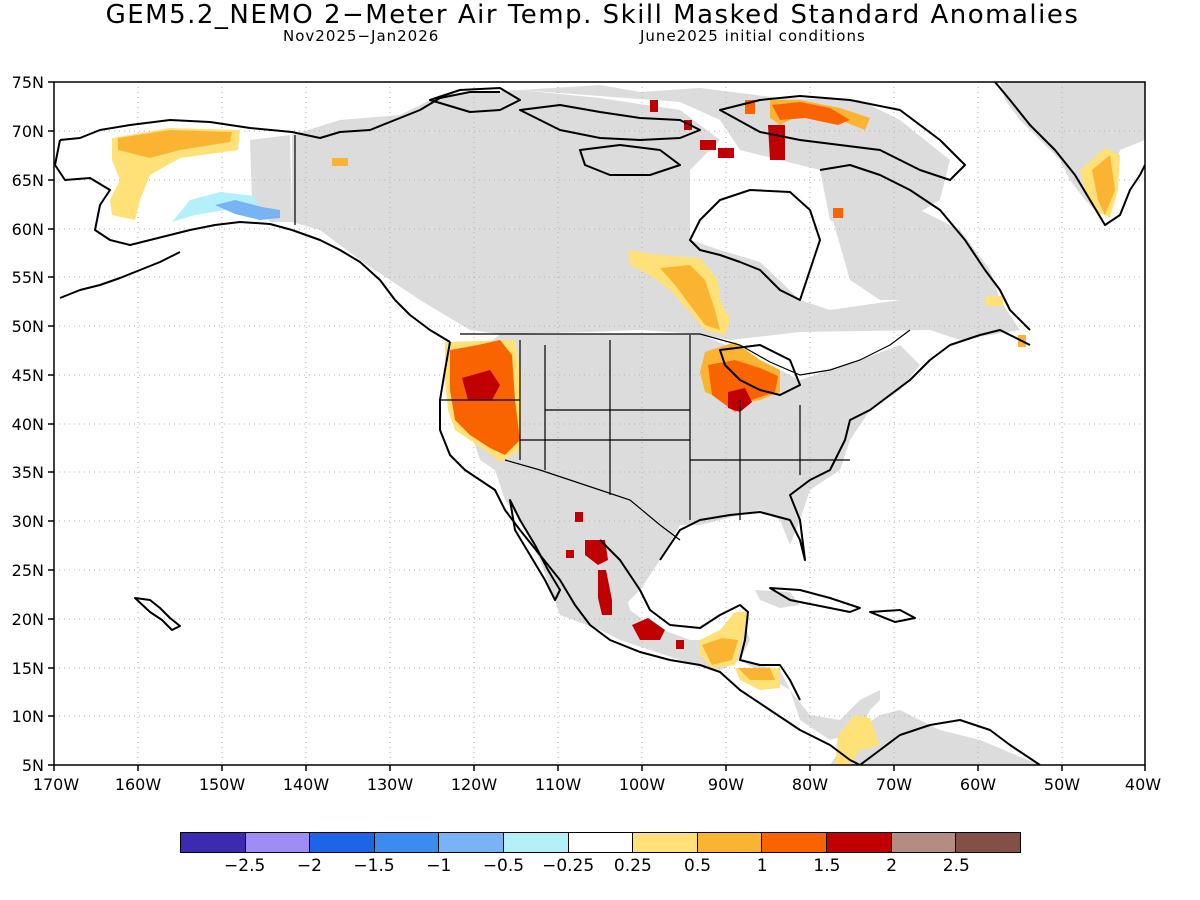 Image resolution: width=1200 pixels, height=900 pixels. What do you see at coordinates (28, 326) in the screenshot?
I see `lat-label: 50N` at bounding box center [28, 326].